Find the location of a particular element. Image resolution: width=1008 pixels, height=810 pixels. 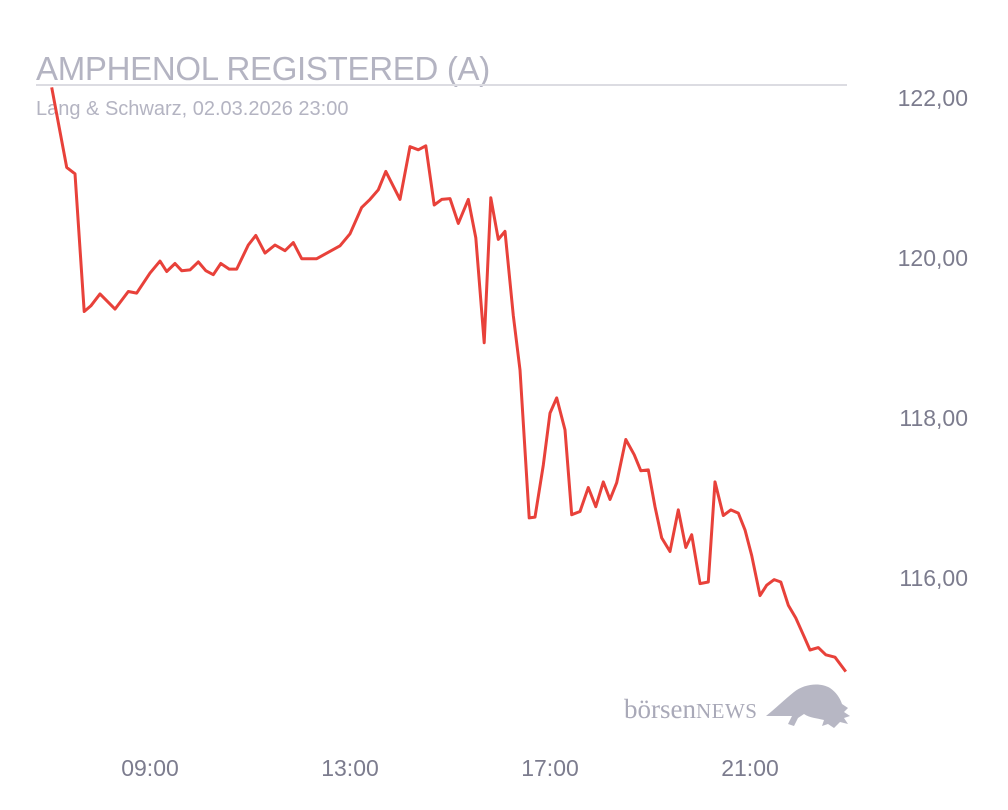

logo-text-caps: NEWS is located at coordinates (726, 711).